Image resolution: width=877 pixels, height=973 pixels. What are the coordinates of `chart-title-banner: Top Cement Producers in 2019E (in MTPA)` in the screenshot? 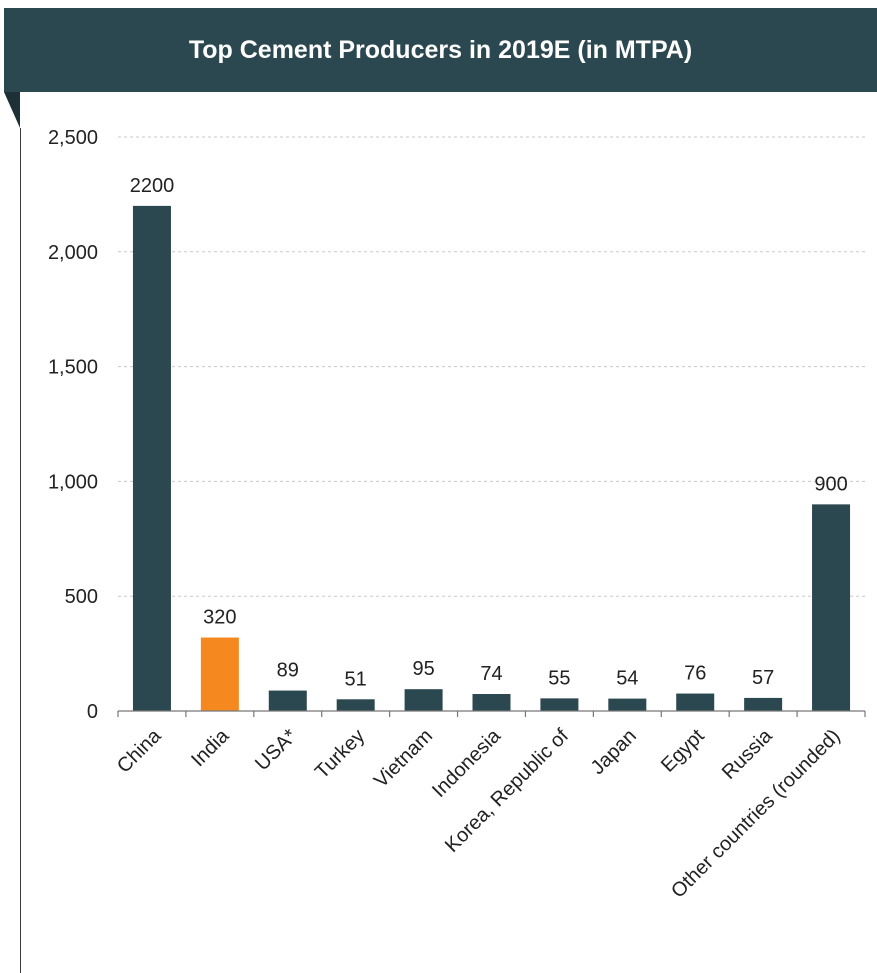 It's located at (440, 50).